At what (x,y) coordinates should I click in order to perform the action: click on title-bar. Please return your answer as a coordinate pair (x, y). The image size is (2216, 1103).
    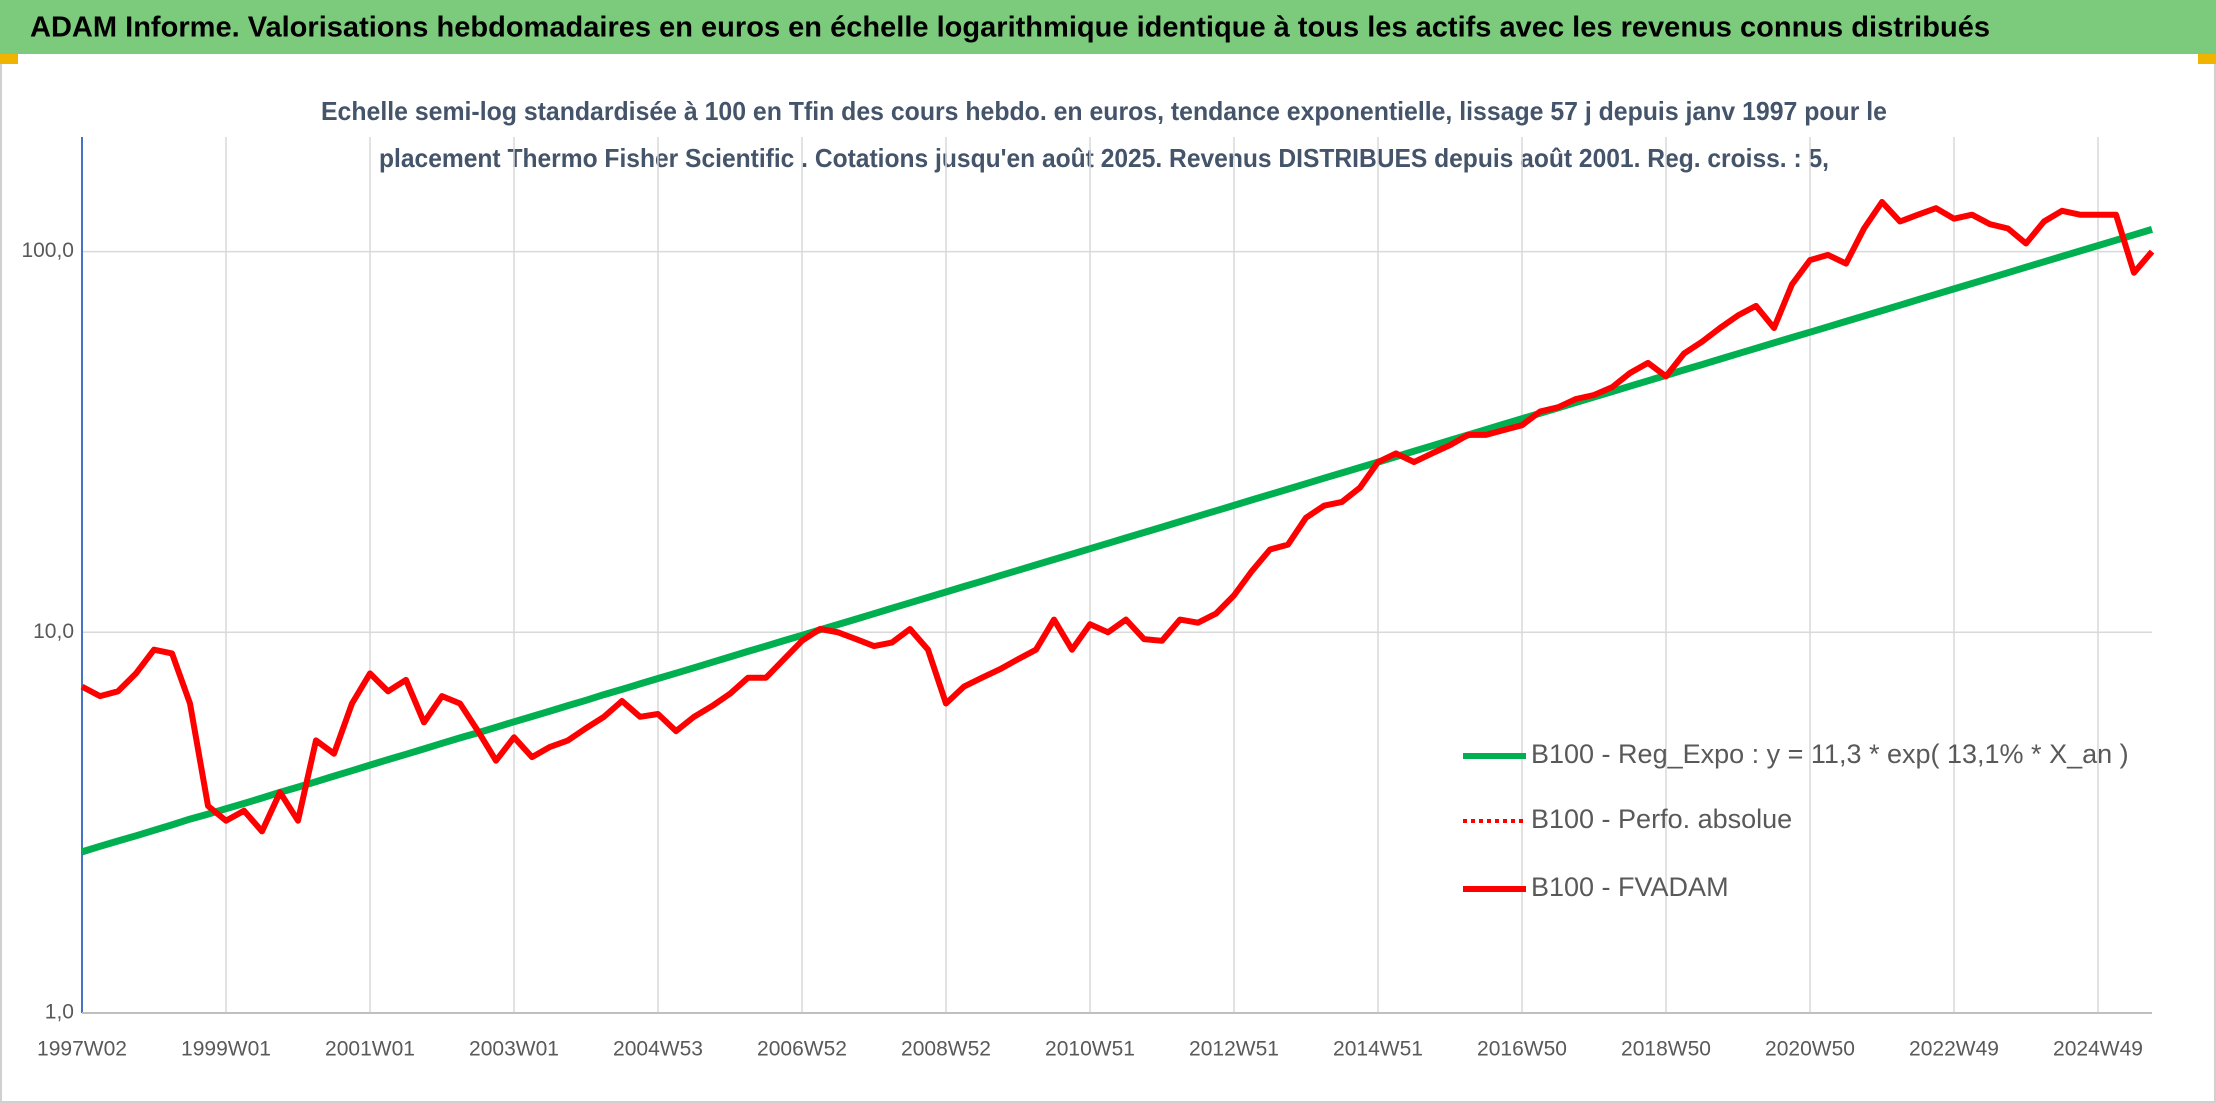
    Looking at the image, I should click on (1108, 27).